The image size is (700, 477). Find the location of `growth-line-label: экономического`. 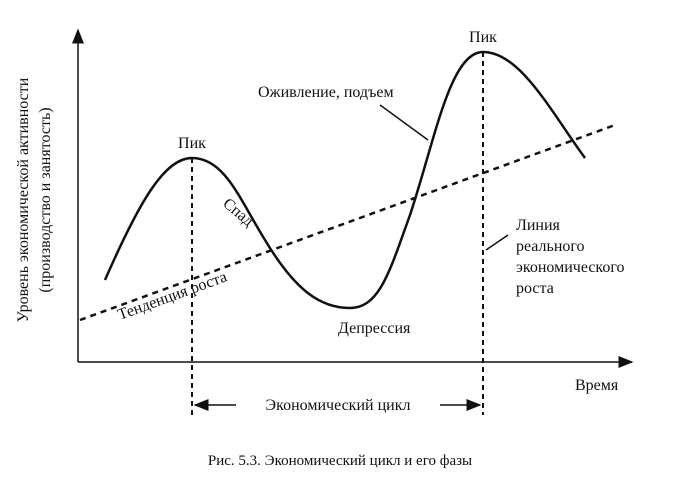

growth-line-label: экономического is located at coordinates (570, 267).